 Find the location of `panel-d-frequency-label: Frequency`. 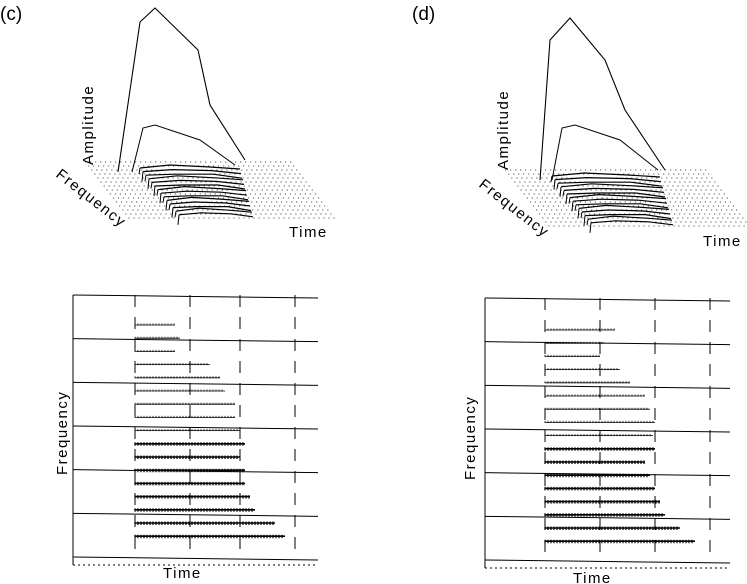

panel-d-frequency-label: Frequency is located at coordinates (470, 438).